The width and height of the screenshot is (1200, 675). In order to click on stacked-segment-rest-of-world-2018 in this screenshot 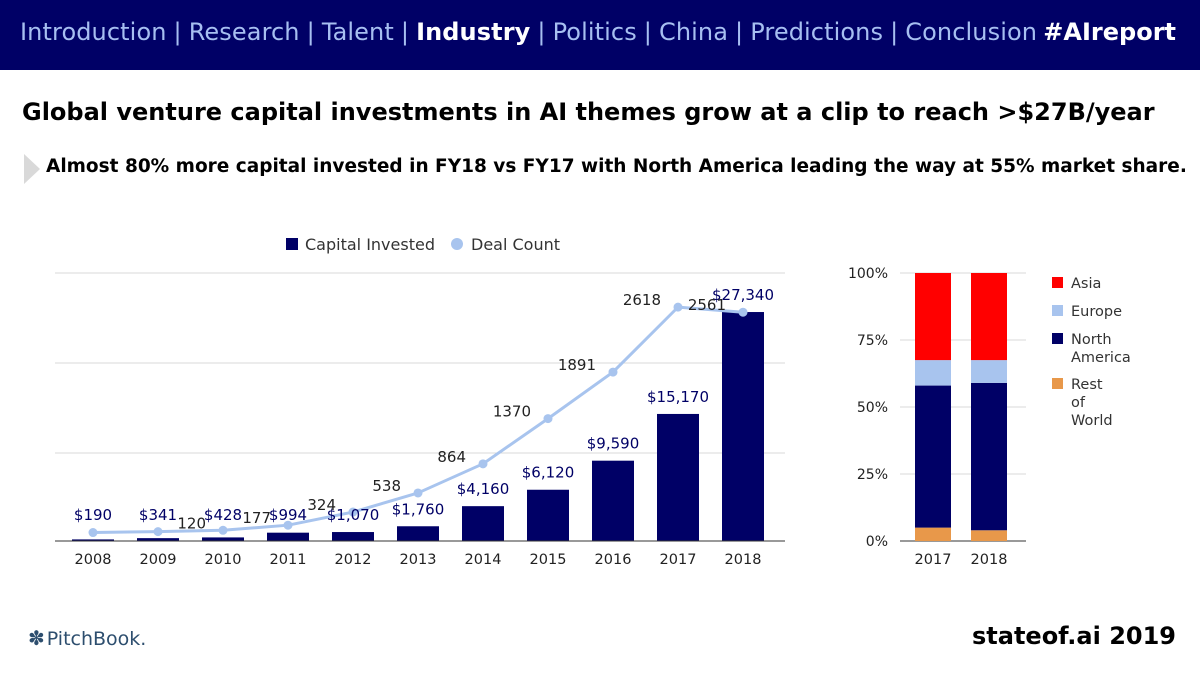, I will do `click(989, 535)`.